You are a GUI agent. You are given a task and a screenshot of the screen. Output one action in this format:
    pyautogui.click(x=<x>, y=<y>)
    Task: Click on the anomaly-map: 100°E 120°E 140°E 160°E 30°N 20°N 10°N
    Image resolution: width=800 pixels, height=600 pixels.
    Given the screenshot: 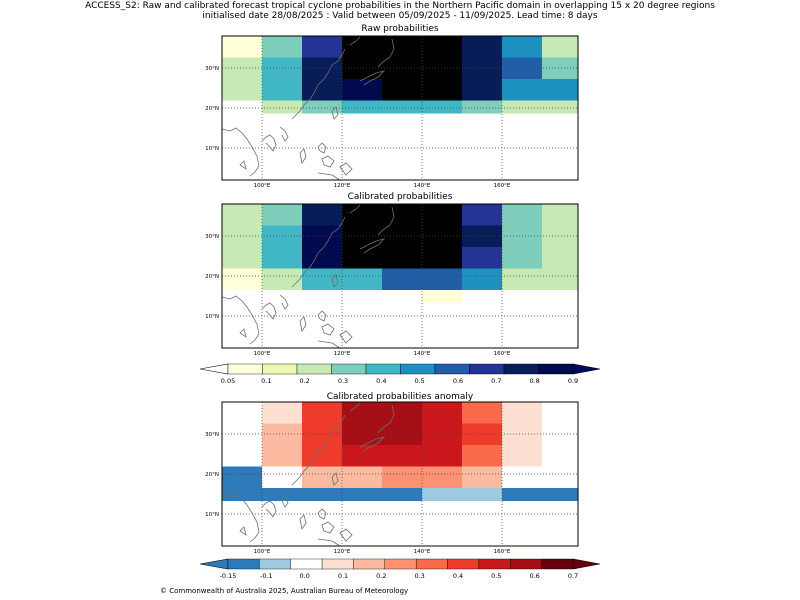 What is the action you would take?
    pyautogui.click(x=392, y=478)
    